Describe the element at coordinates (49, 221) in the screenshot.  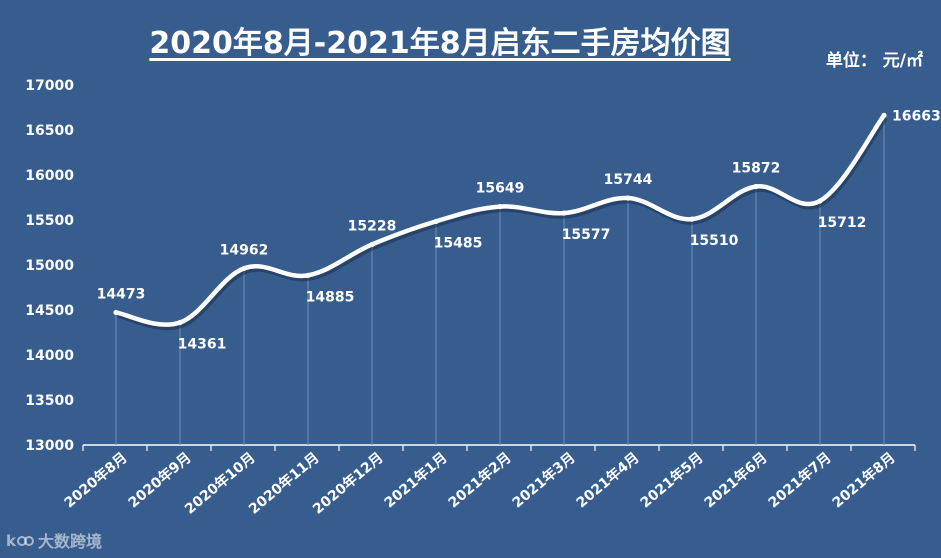
I see `y-tick-label: 15500` at that location.